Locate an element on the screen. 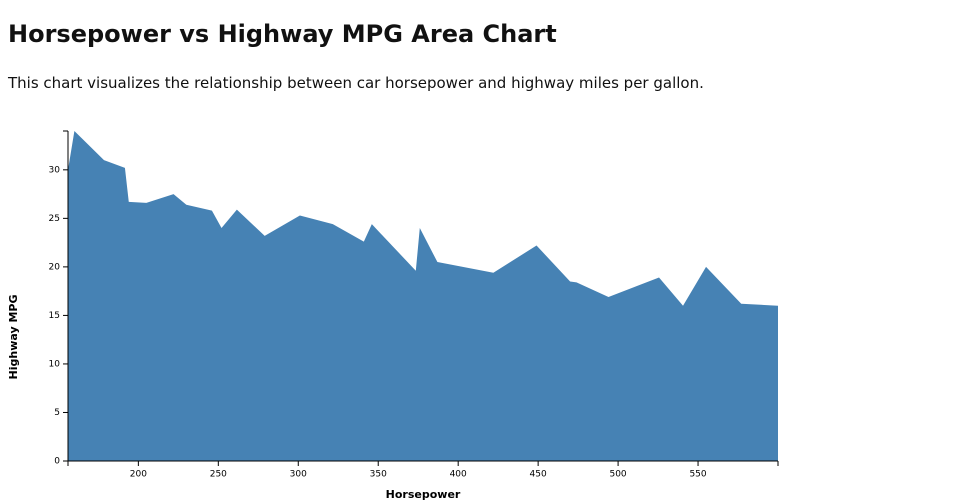 This screenshot has height=500, width=960. y-tick-label: 20 is located at coordinates (55, 267).